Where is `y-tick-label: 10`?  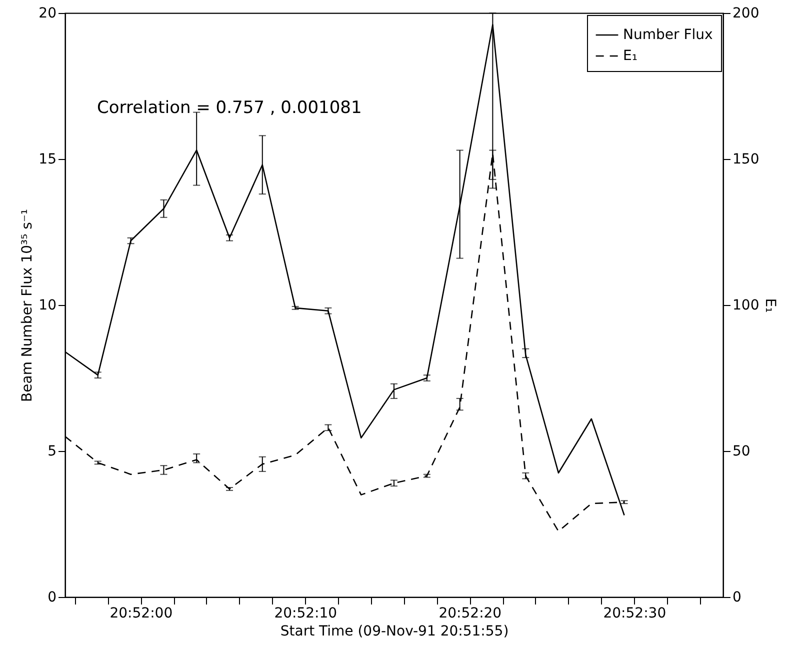 y-tick-label: 10 is located at coordinates (47, 306).